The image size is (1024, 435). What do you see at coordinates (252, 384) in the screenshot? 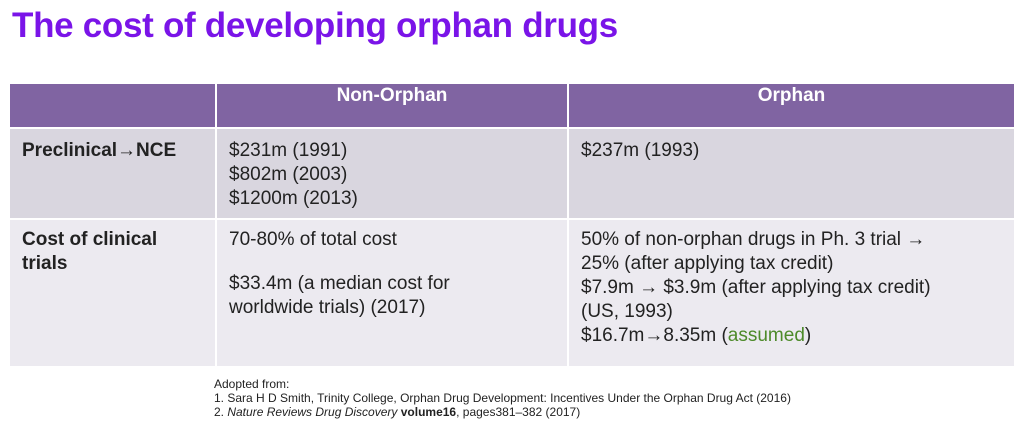
I see `footnote-intro: Adopted from:` at bounding box center [252, 384].